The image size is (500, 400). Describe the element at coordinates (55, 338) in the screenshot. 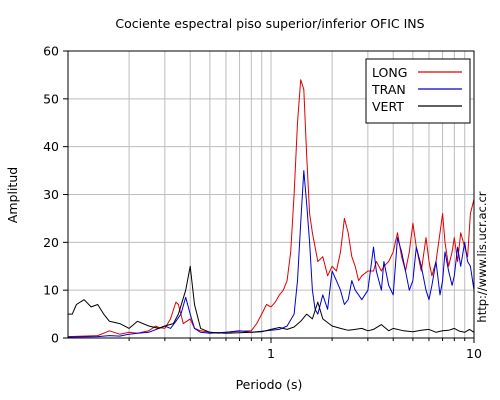

I see `y-tick-label: 0` at that location.